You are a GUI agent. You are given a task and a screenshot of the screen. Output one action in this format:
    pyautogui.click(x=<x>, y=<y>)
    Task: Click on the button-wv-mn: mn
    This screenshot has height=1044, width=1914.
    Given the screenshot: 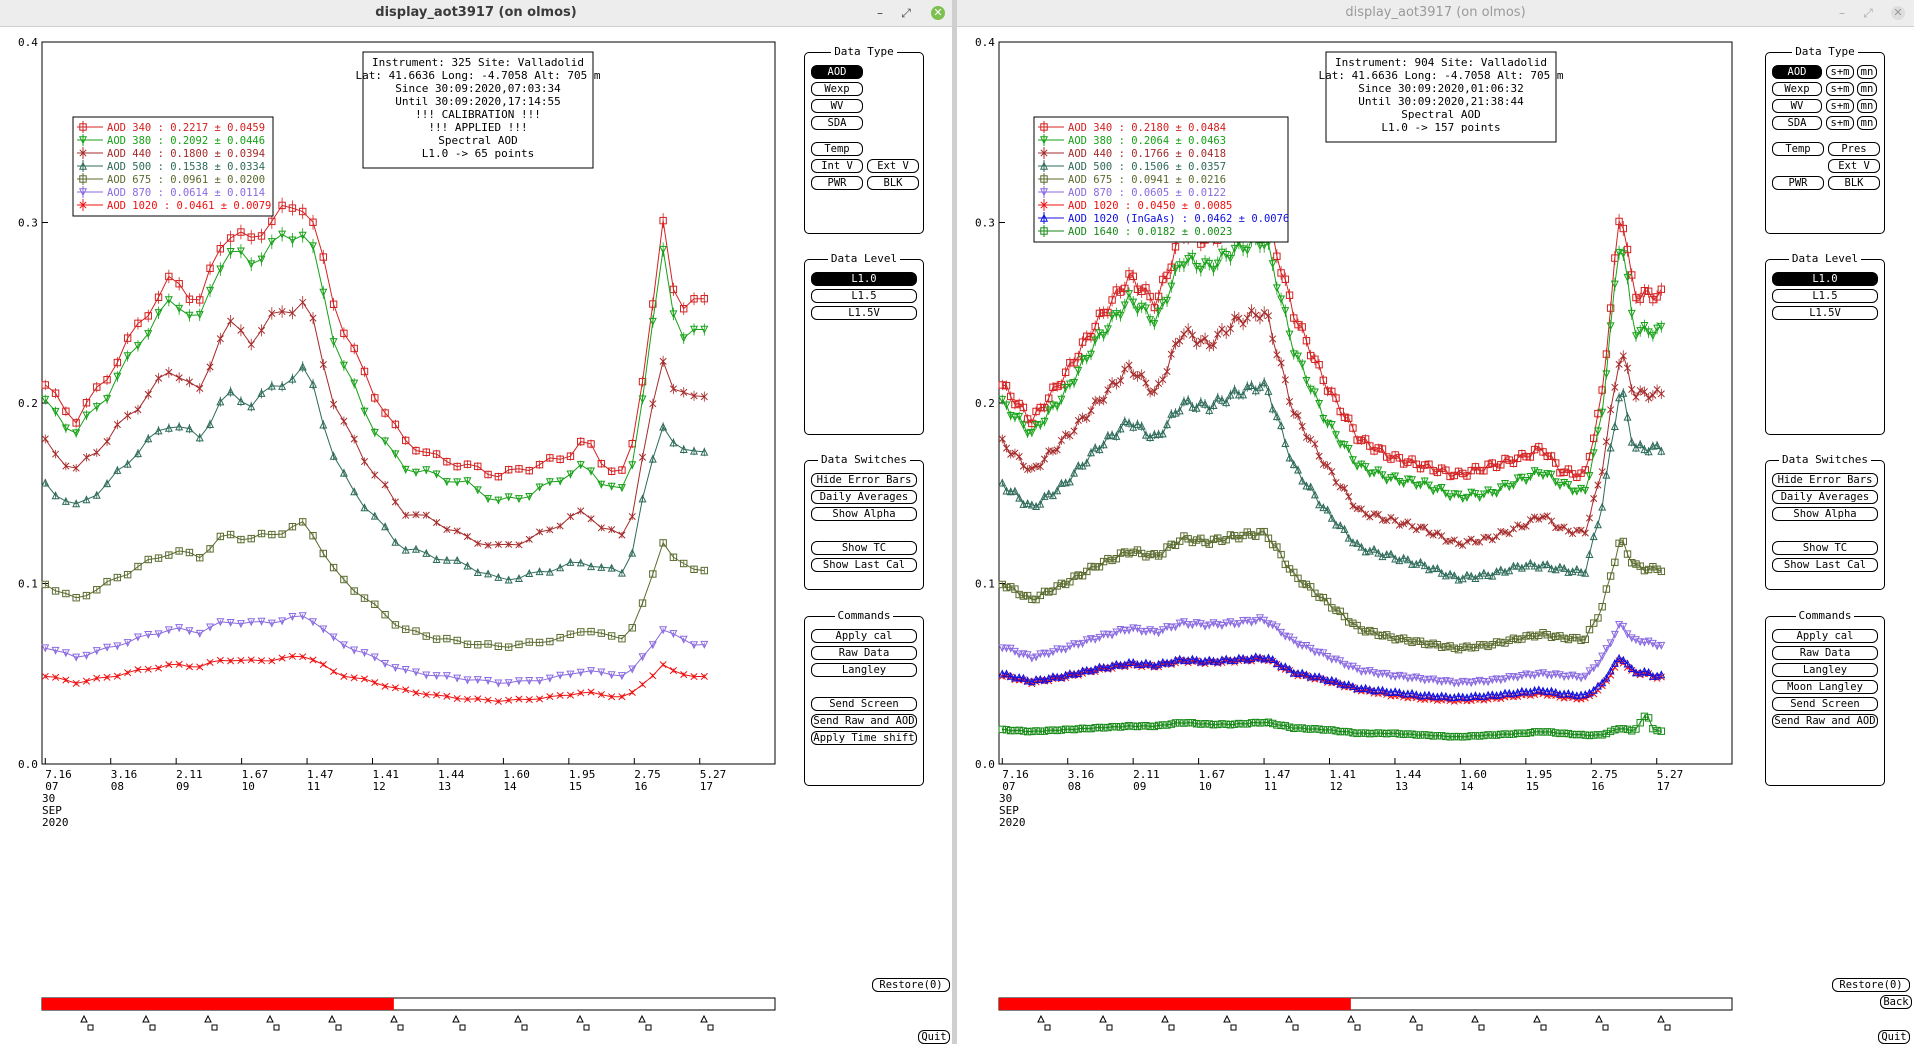 What is the action you would take?
    pyautogui.click(x=1867, y=106)
    